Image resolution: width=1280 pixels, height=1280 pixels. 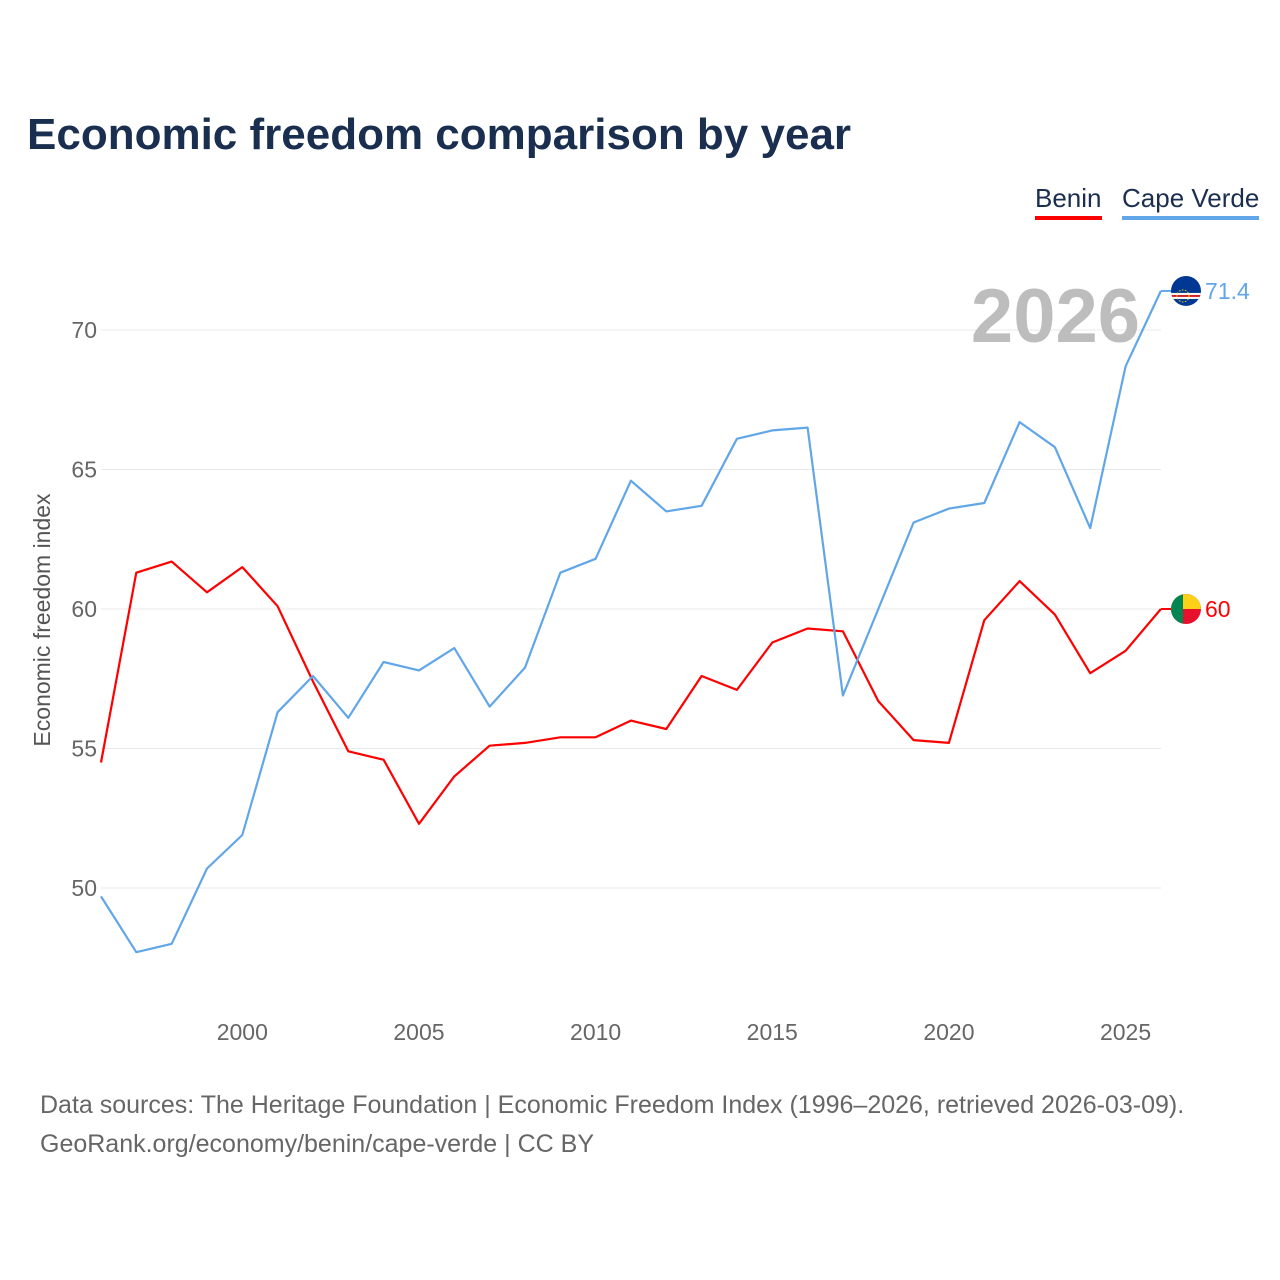 I want to click on chart-title: Economic freedom comparison by year, so click(x=439, y=134).